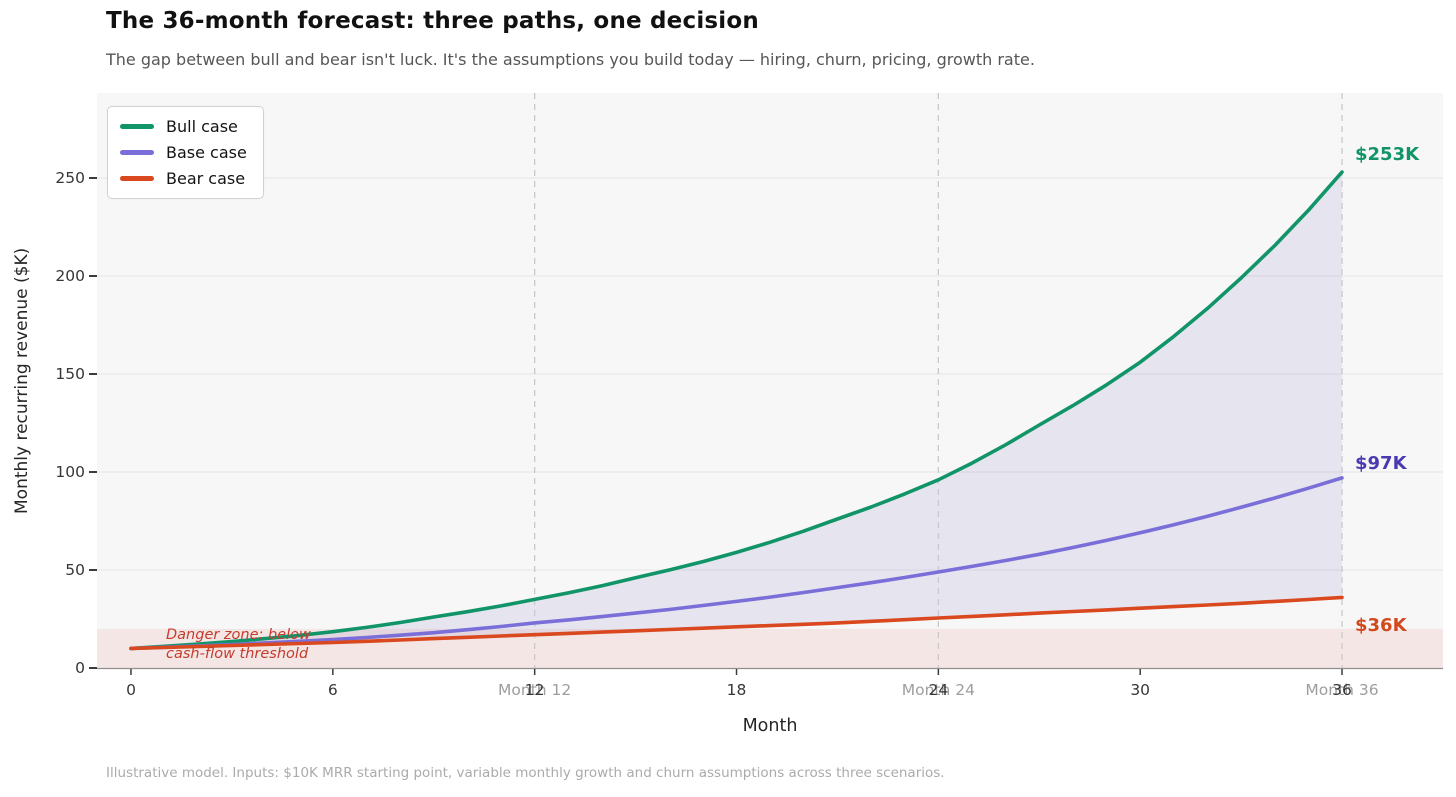 The width and height of the screenshot is (1456, 797). What do you see at coordinates (1140, 690) in the screenshot?
I see `x-tick-label: 30` at bounding box center [1140, 690].